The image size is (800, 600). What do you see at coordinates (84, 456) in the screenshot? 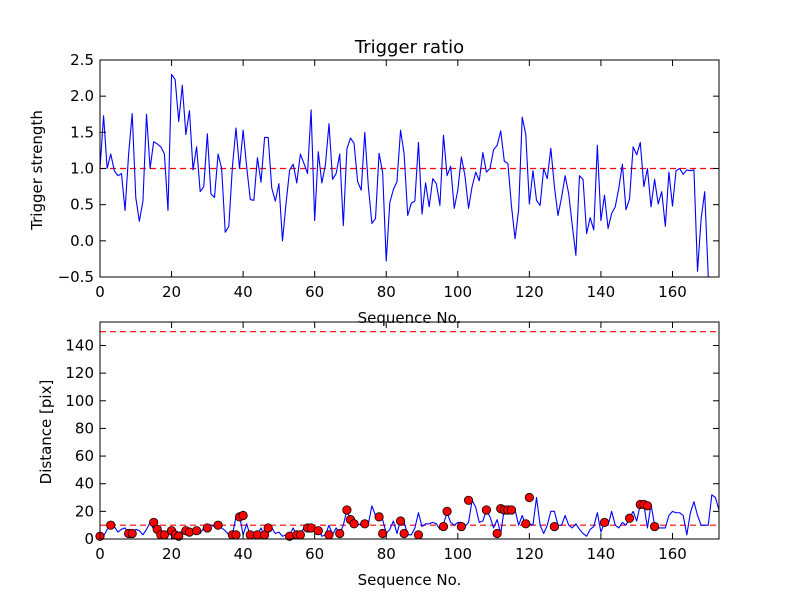
I see `y-tick-label: 60` at bounding box center [84, 456].